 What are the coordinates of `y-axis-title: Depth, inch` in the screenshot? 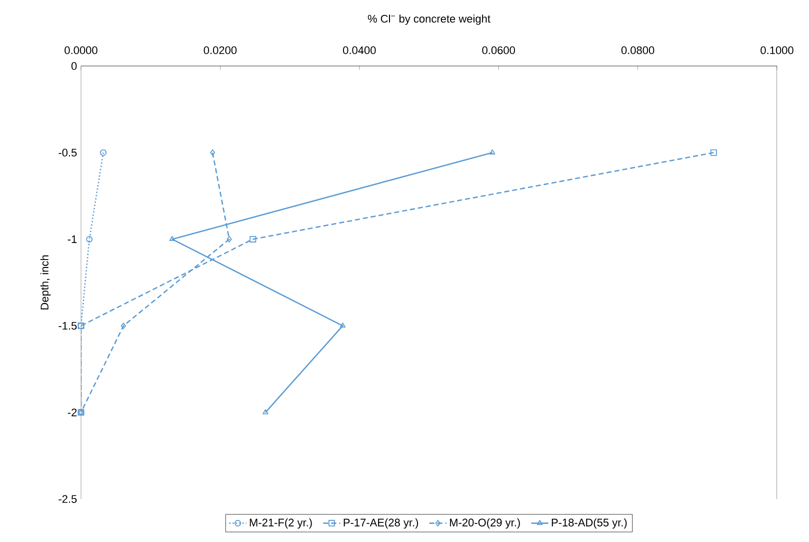 It's located at (45, 282).